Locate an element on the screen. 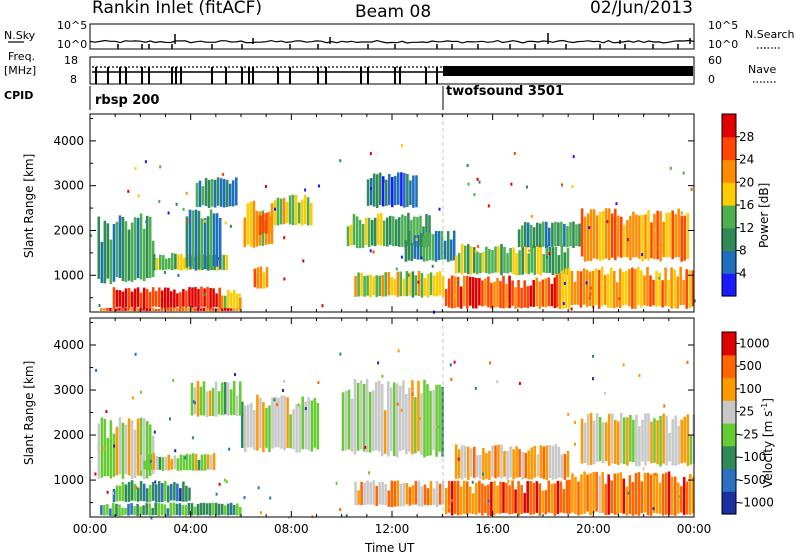  nsky-trace is located at coordinates (392, 41).